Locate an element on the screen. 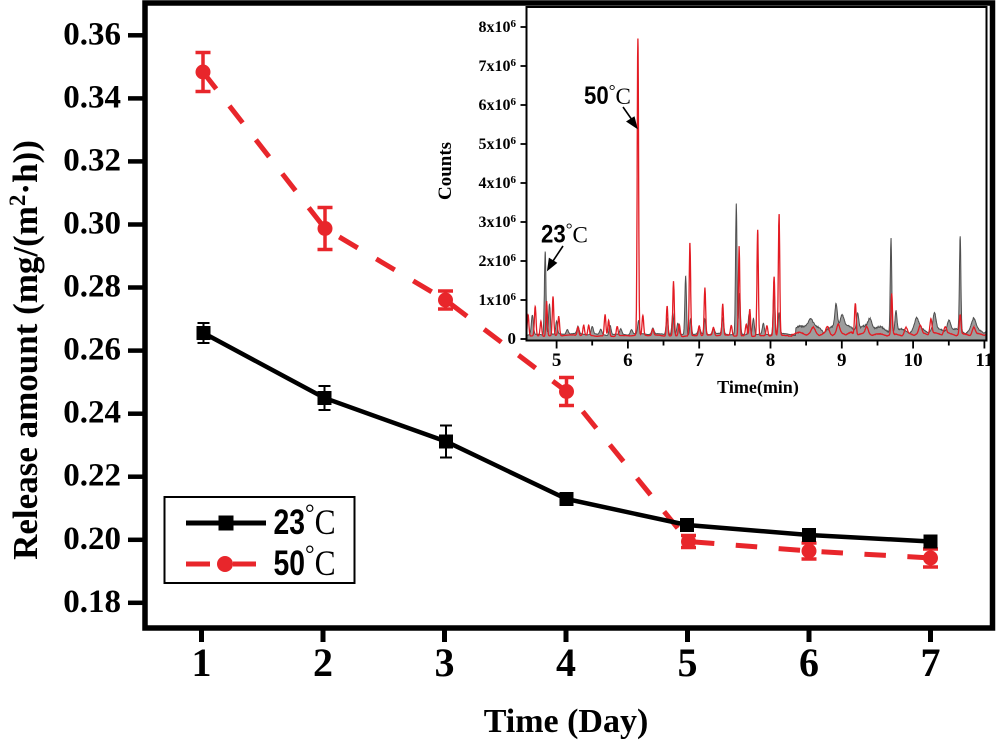 Image resolution: width=1002 pixels, height=752 pixels. svg-text: 8x106 is located at coordinates (498, 27).